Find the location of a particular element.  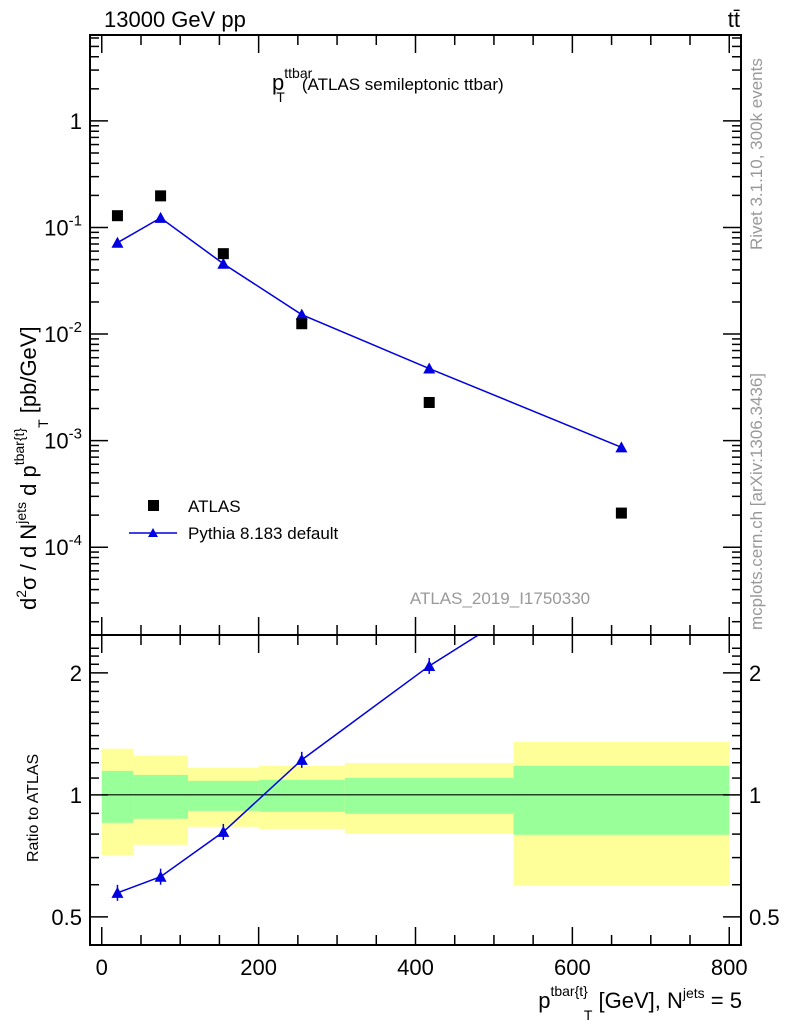

y-tick-label: 10⁻³ is located at coordinates (63, 440).